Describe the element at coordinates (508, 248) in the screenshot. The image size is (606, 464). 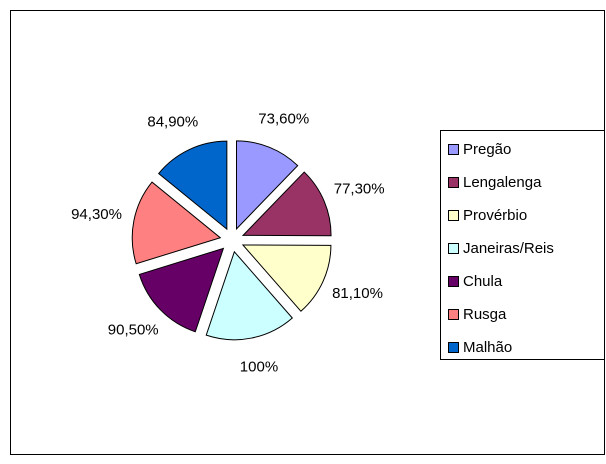
I see `legend-label: Janeiras/Reis` at that location.